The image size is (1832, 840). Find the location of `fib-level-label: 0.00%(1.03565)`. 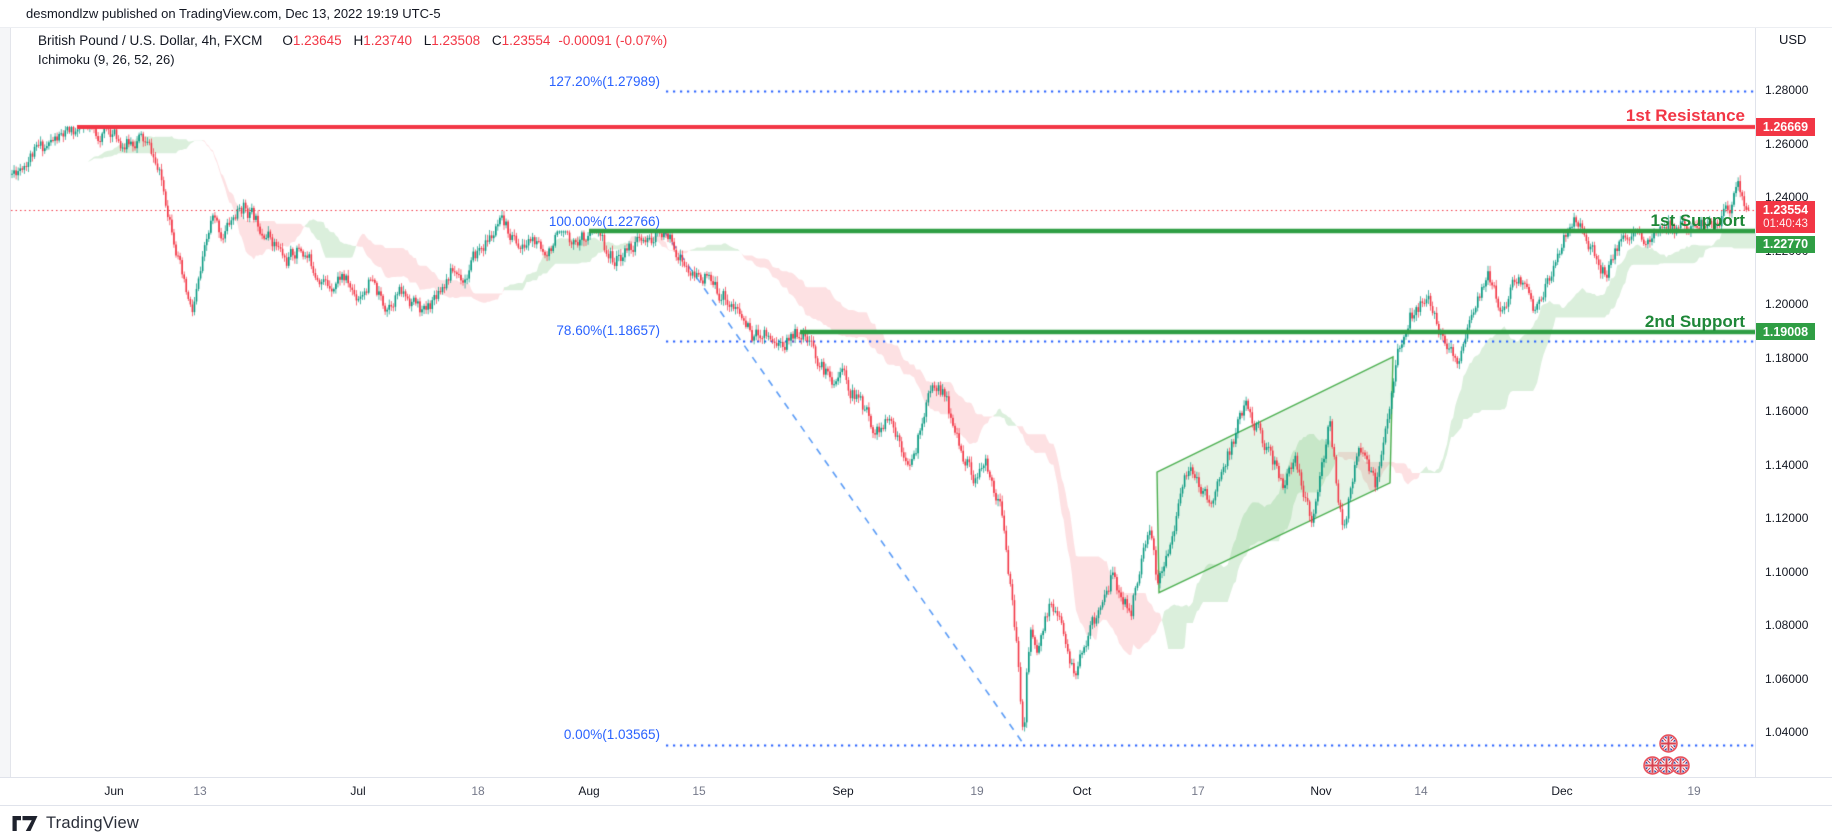

fib-level-label: 0.00%(1.03565) is located at coordinates (611, 735).